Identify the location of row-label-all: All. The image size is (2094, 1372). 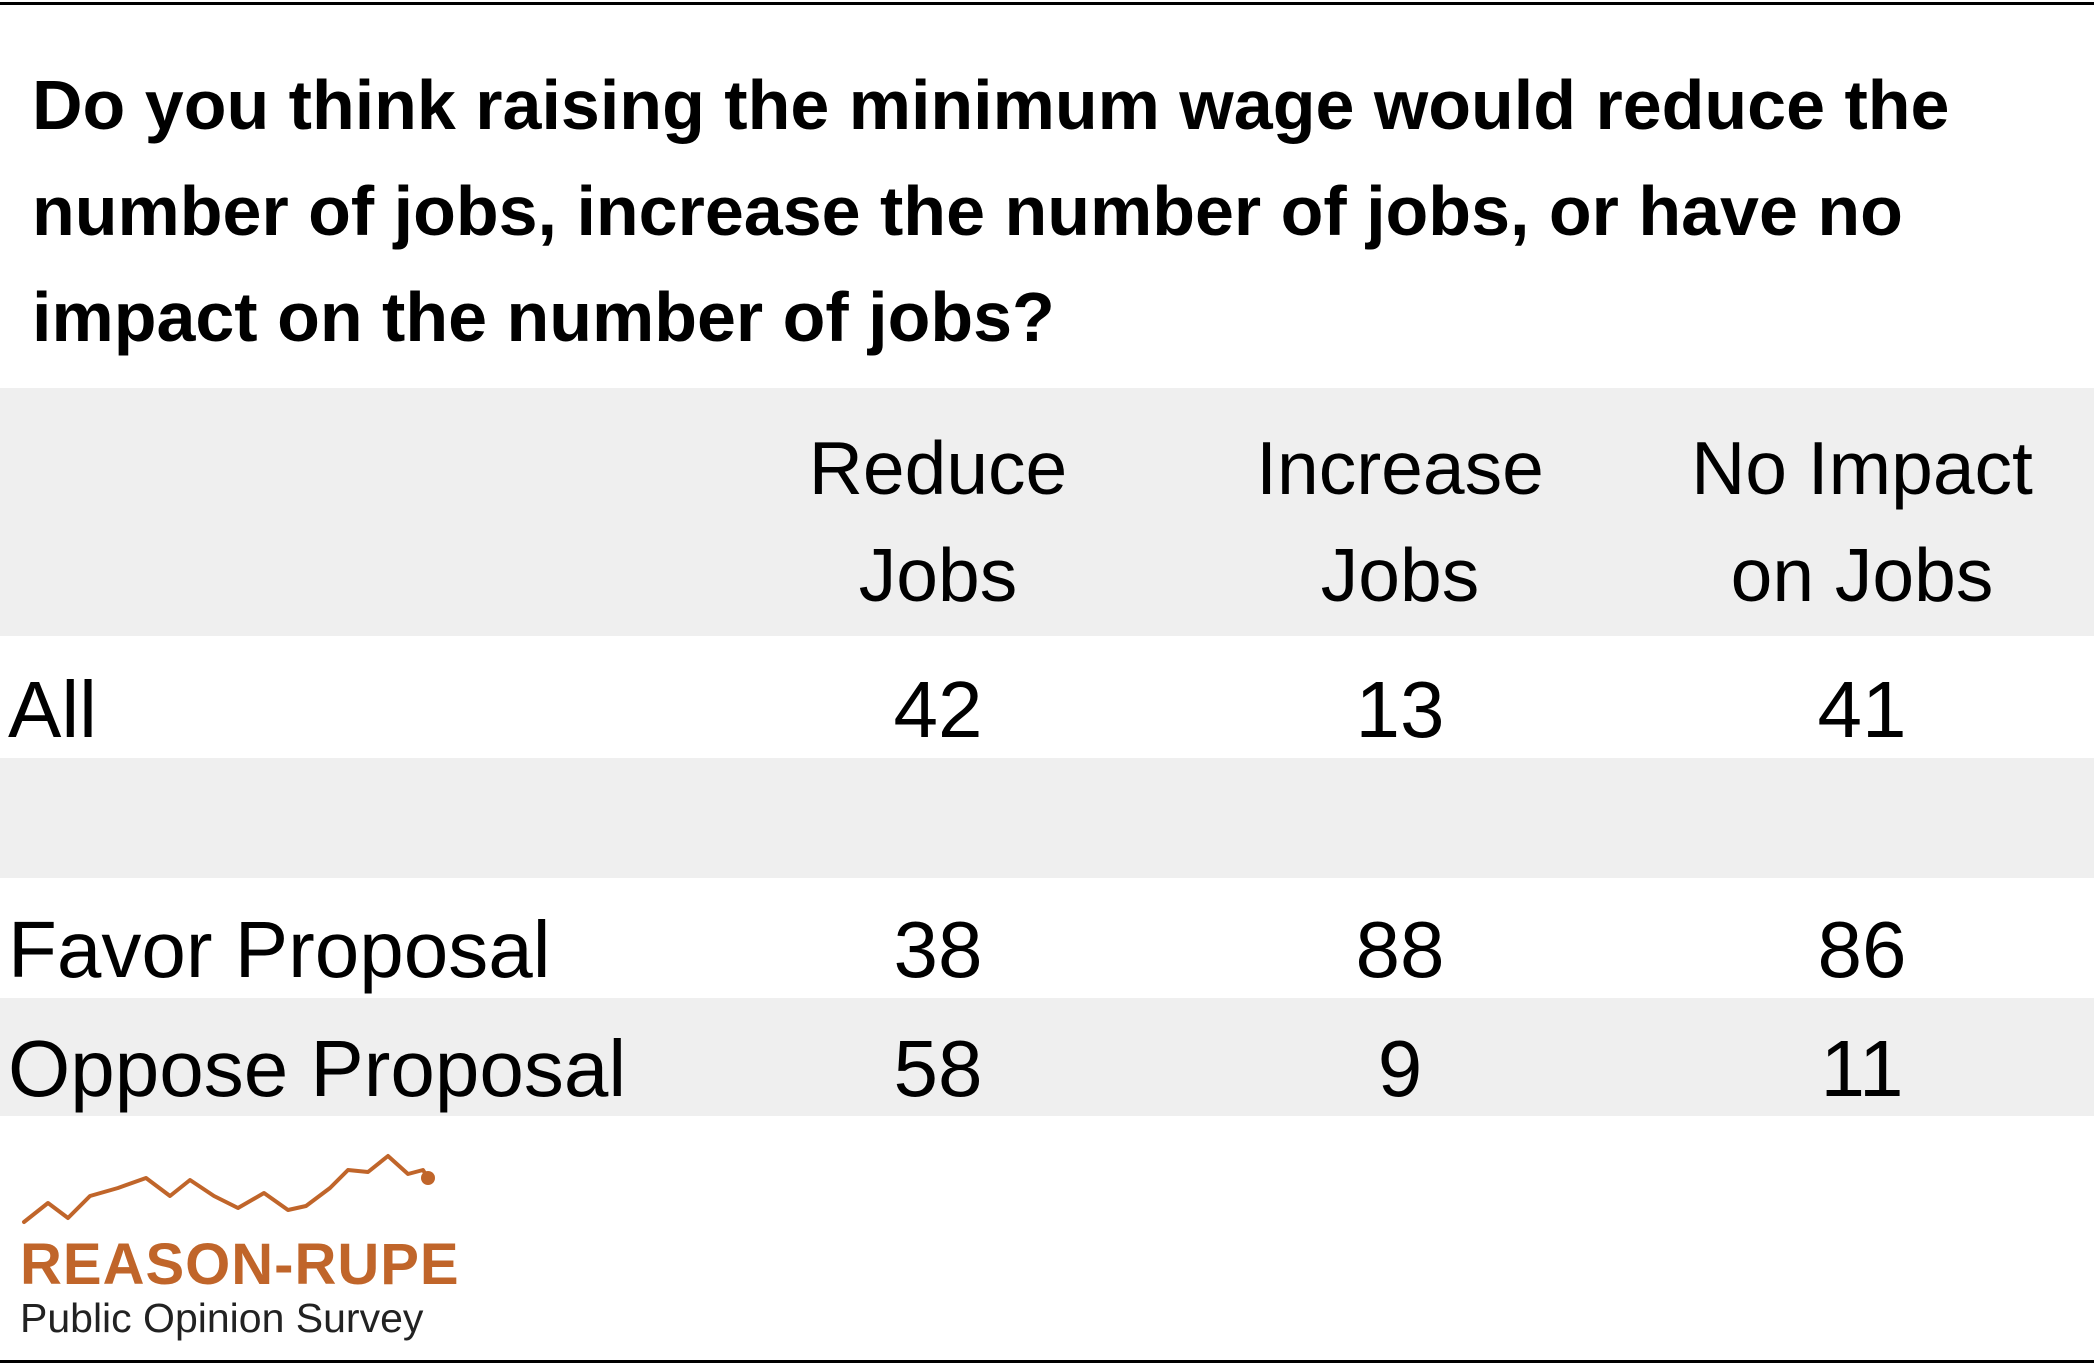
(52, 709).